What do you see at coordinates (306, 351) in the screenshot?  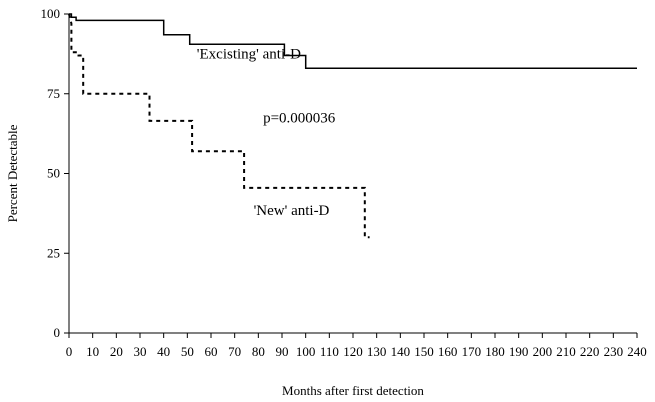 I see `x-tick-label: 100` at bounding box center [306, 351].